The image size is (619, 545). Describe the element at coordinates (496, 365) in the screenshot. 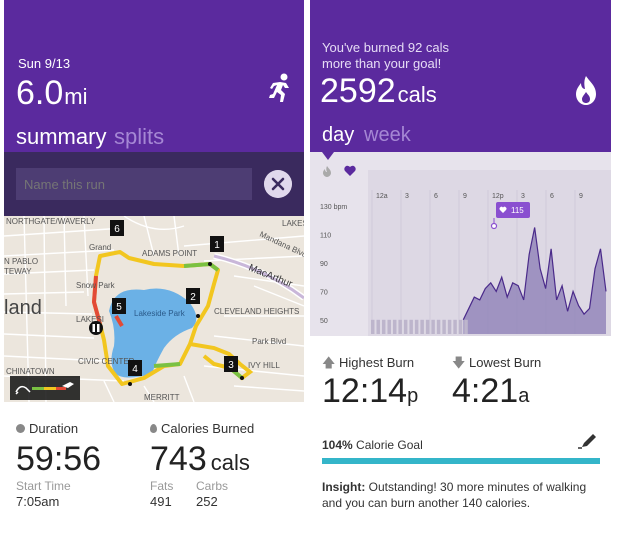

I see `lowest-burn-label-row: 🡇 Lowest Burn` at that location.